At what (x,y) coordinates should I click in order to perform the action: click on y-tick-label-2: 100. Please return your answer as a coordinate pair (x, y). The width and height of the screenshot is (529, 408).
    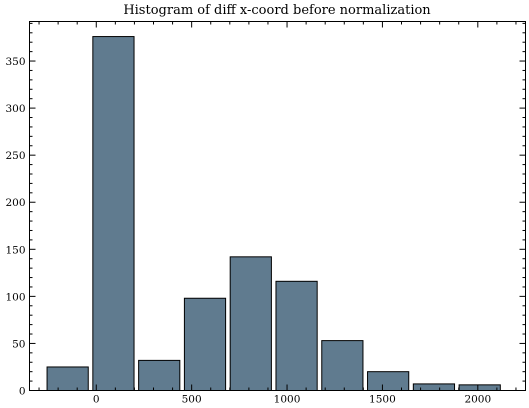
    Looking at the image, I should click on (15, 297).